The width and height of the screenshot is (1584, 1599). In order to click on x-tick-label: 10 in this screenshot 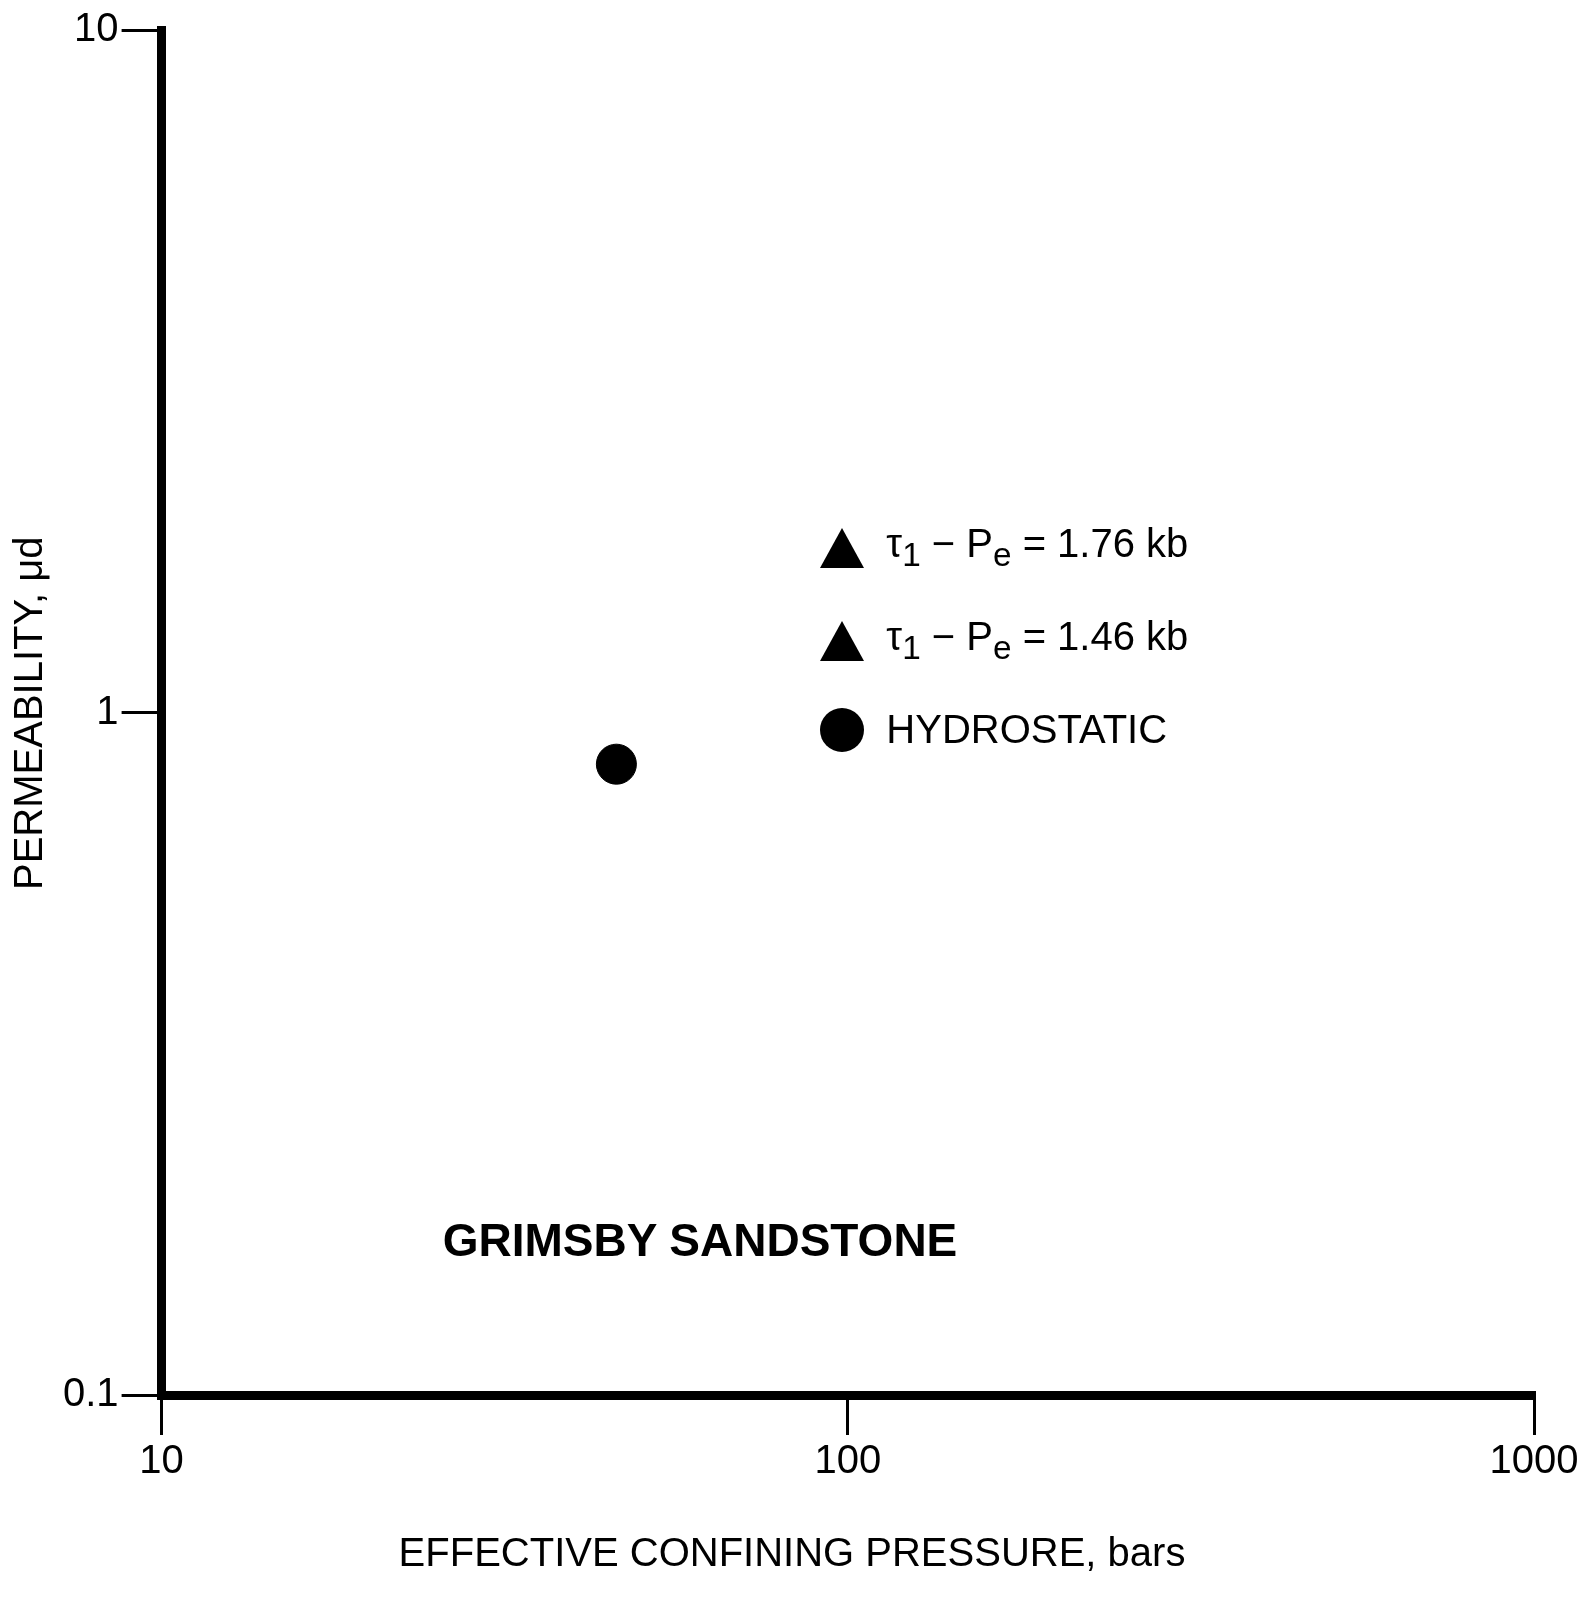, I will do `click(161, 1459)`.